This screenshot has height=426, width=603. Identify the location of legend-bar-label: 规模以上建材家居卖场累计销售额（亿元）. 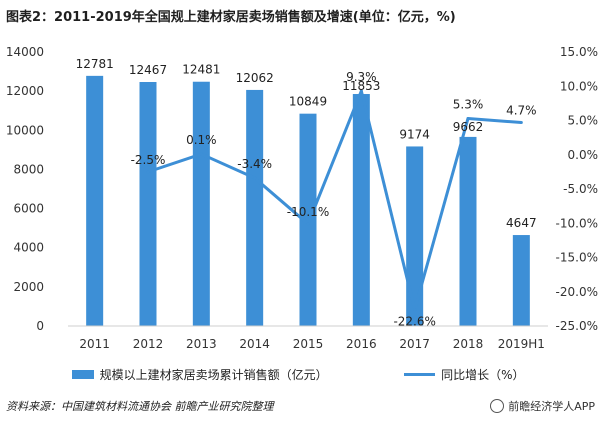
(213, 375).